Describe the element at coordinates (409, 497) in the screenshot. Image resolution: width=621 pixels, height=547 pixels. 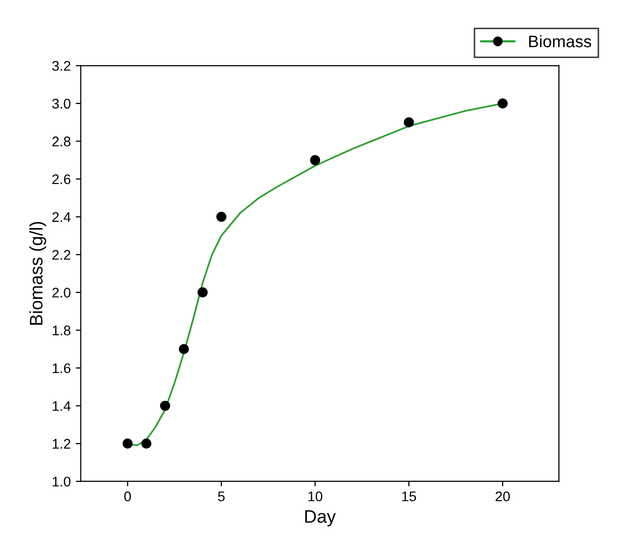
I see `x-tick-label: 15` at that location.